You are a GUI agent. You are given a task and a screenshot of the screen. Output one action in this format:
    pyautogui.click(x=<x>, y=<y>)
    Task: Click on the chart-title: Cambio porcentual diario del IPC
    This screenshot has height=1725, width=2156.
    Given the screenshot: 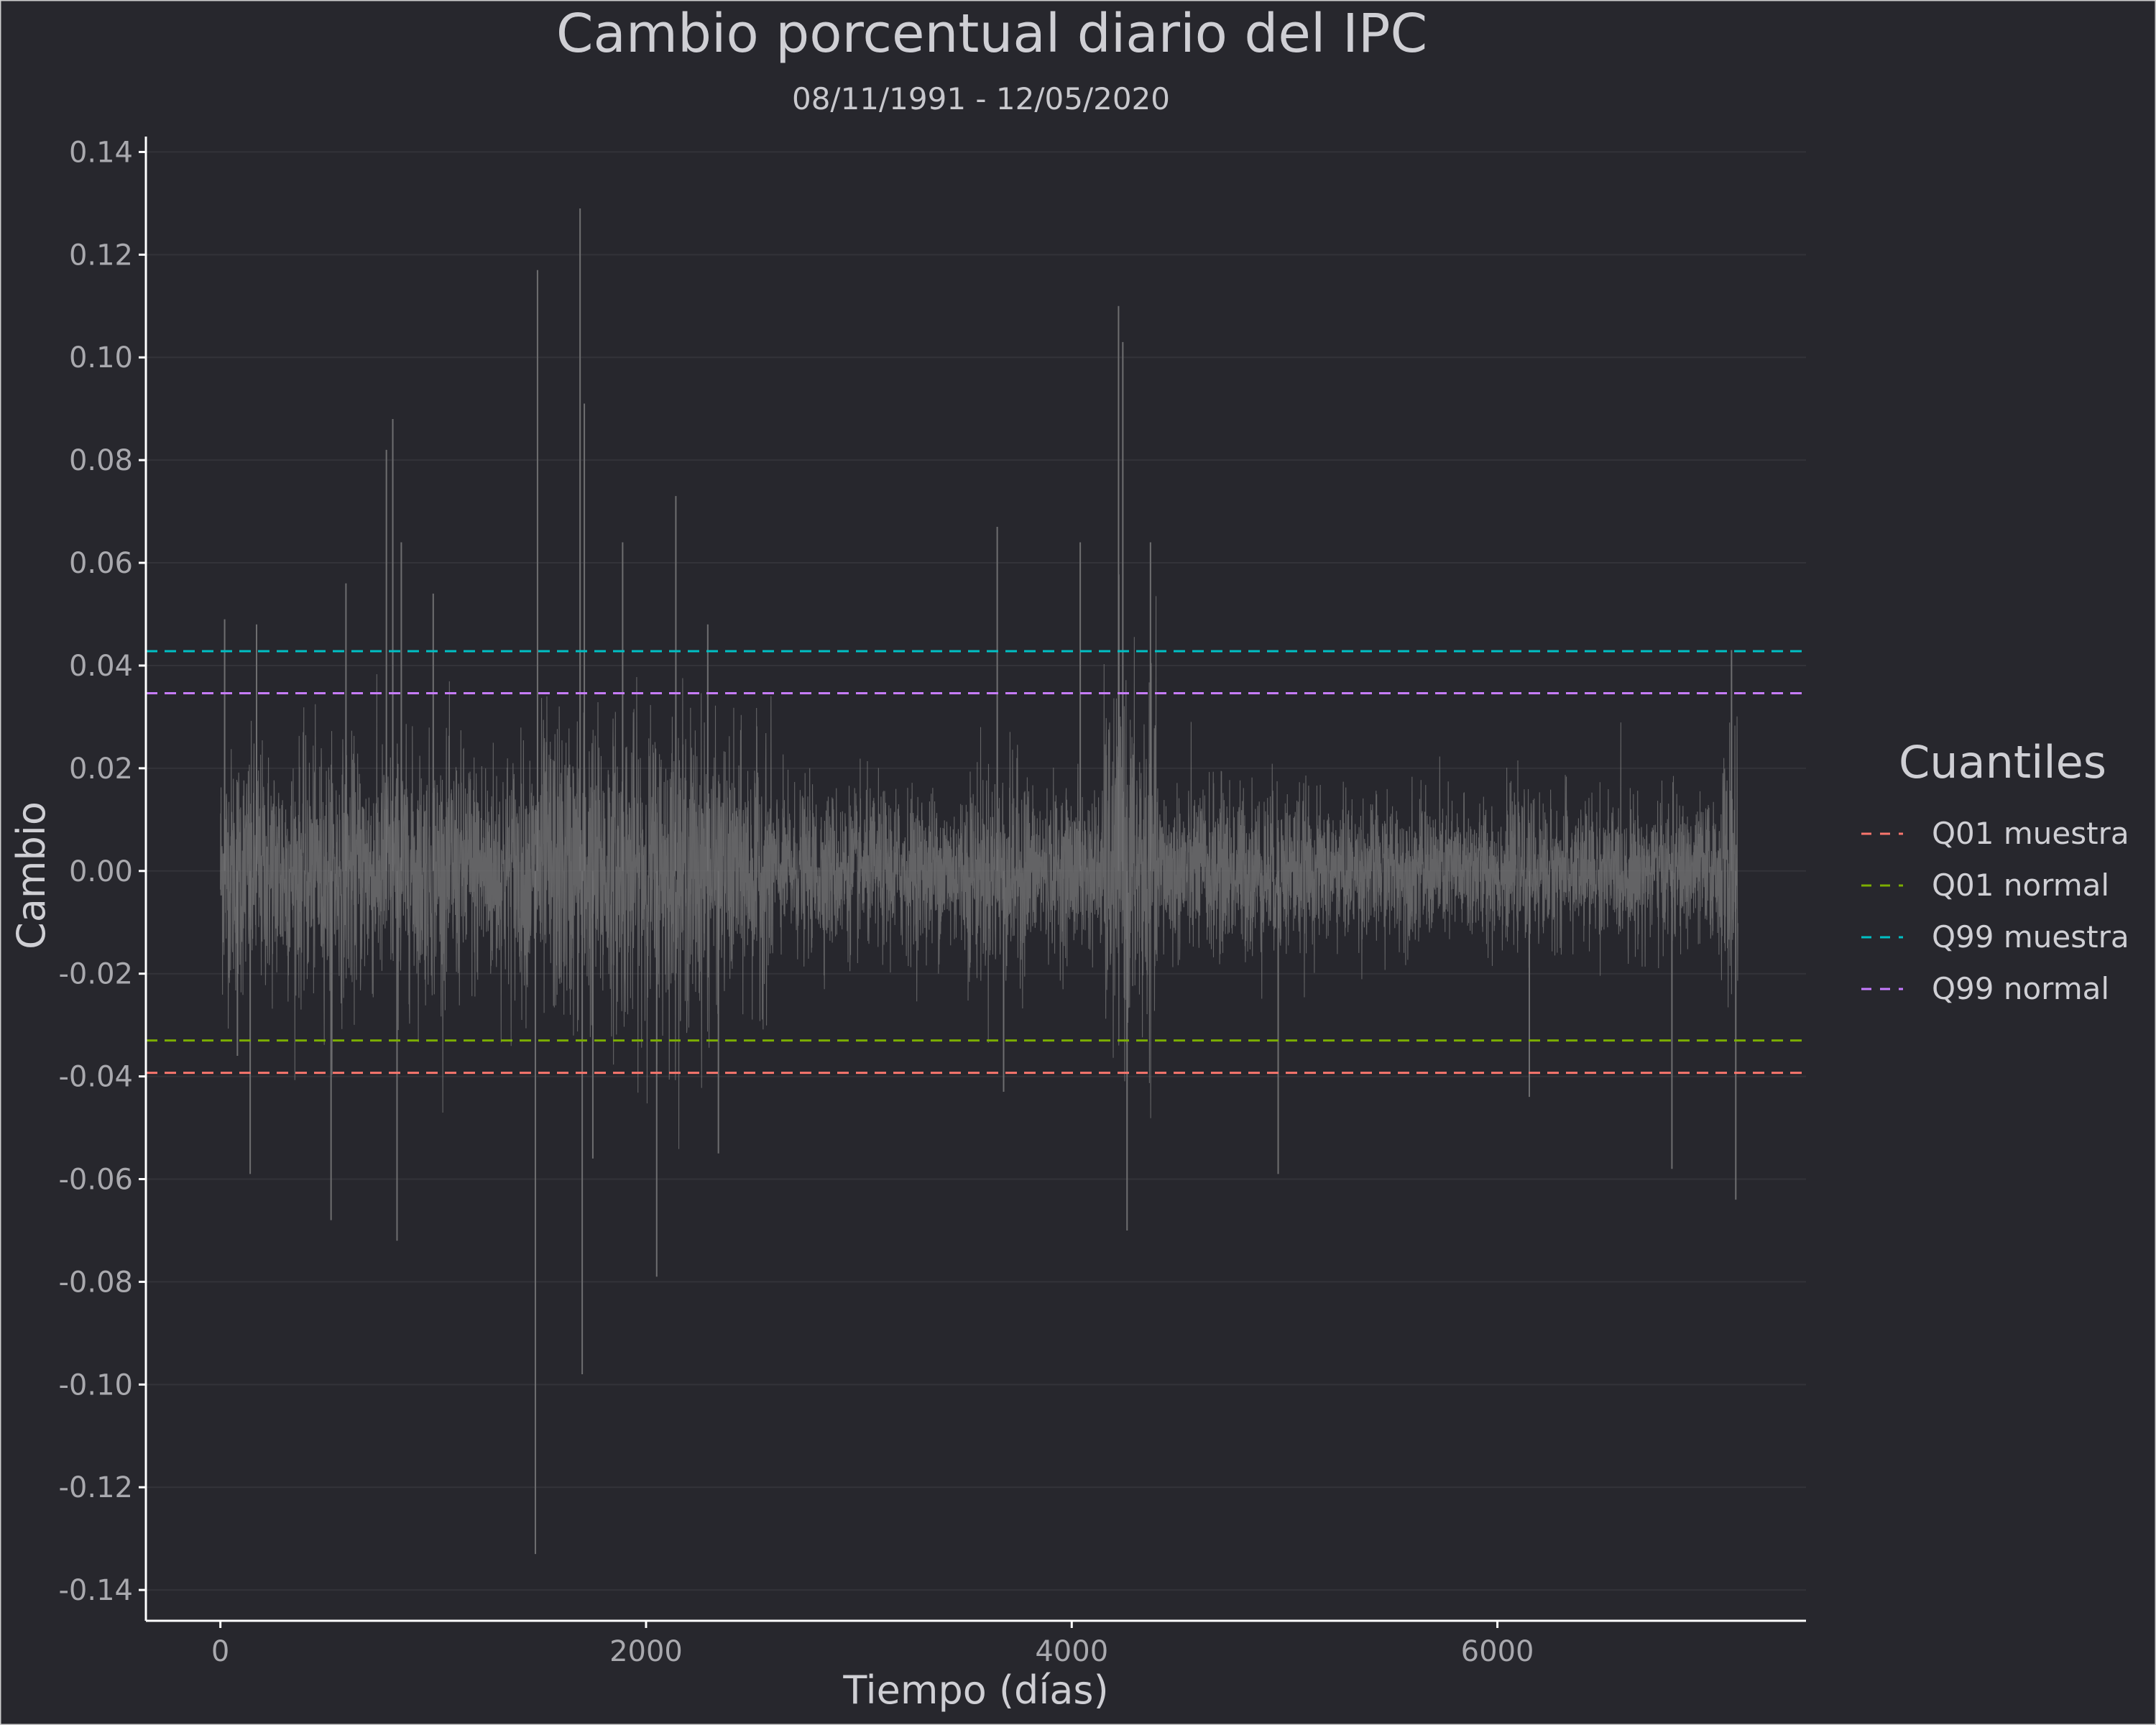 What is the action you would take?
    pyautogui.click(x=991, y=34)
    